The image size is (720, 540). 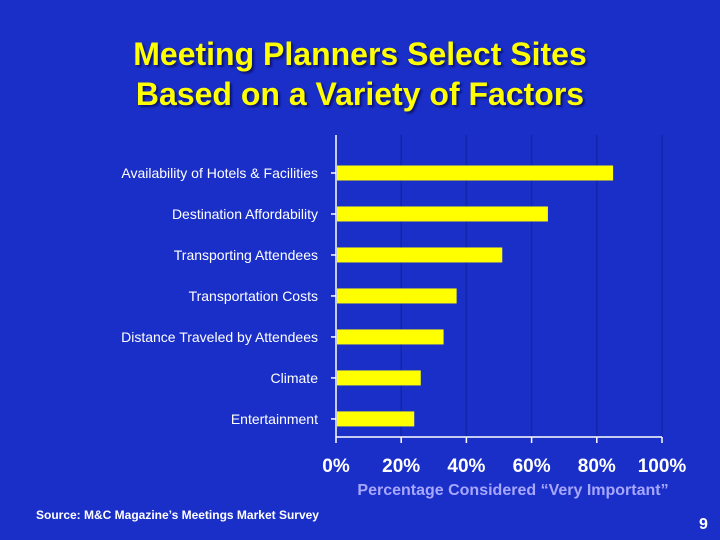 What do you see at coordinates (662, 466) in the screenshot?
I see `x-tick-label: 100%` at bounding box center [662, 466].